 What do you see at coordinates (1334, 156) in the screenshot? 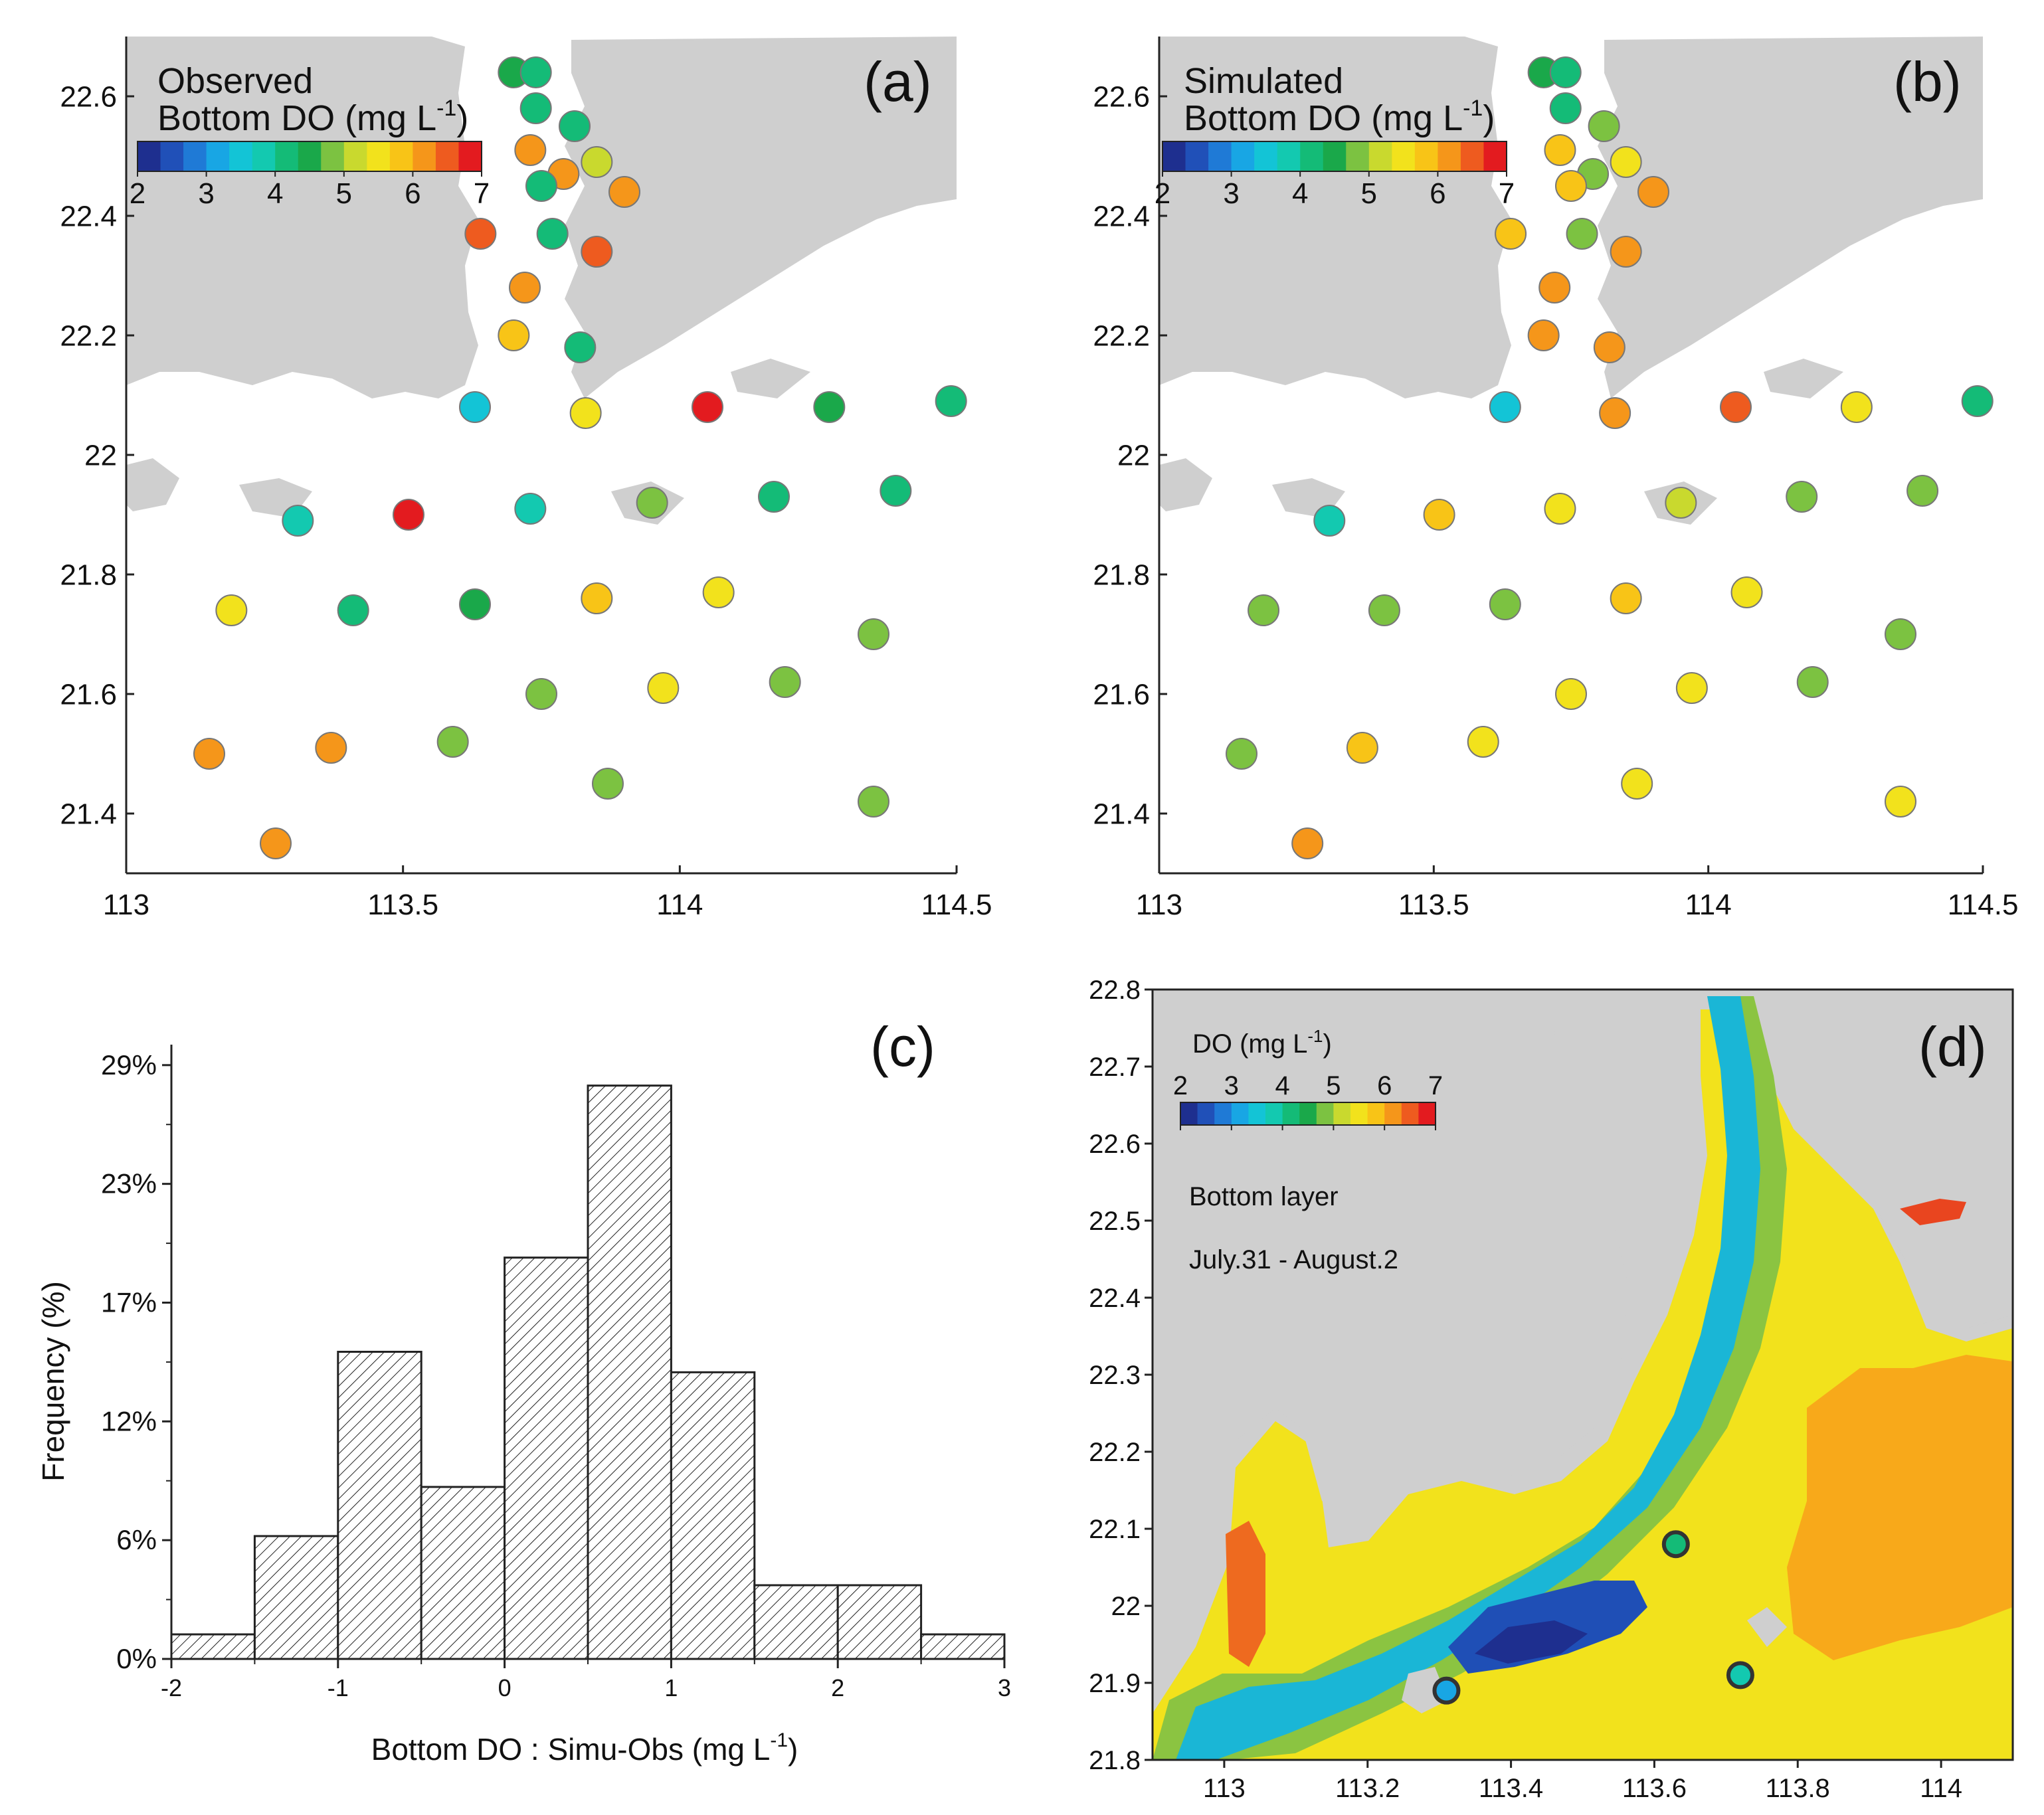
I see `panel-b-colorbar-frame` at bounding box center [1334, 156].